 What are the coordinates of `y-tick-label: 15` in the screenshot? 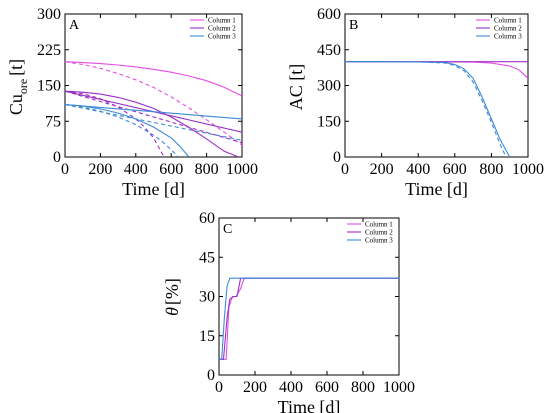 It's located at (207, 336).